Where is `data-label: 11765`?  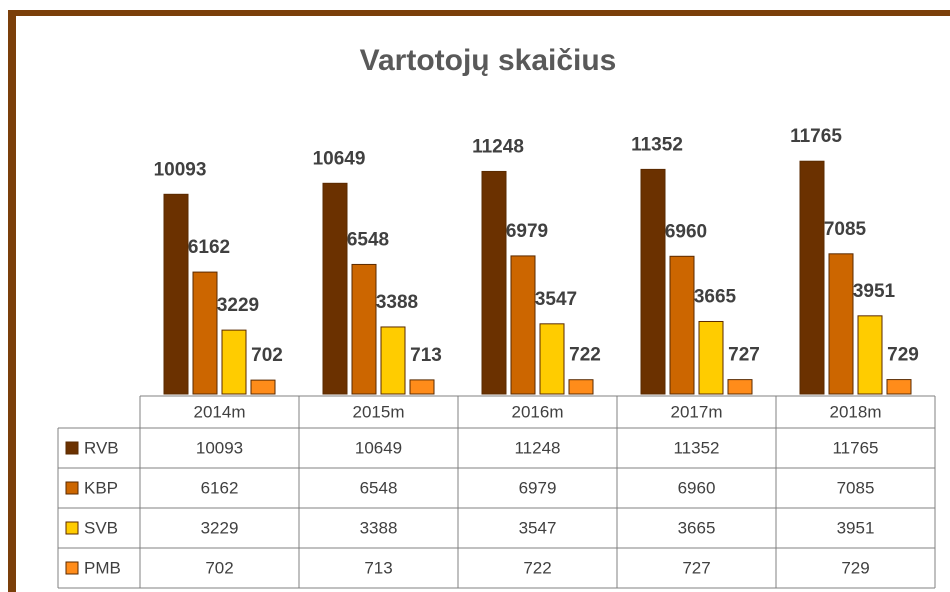
data-label: 11765 is located at coordinates (816, 136).